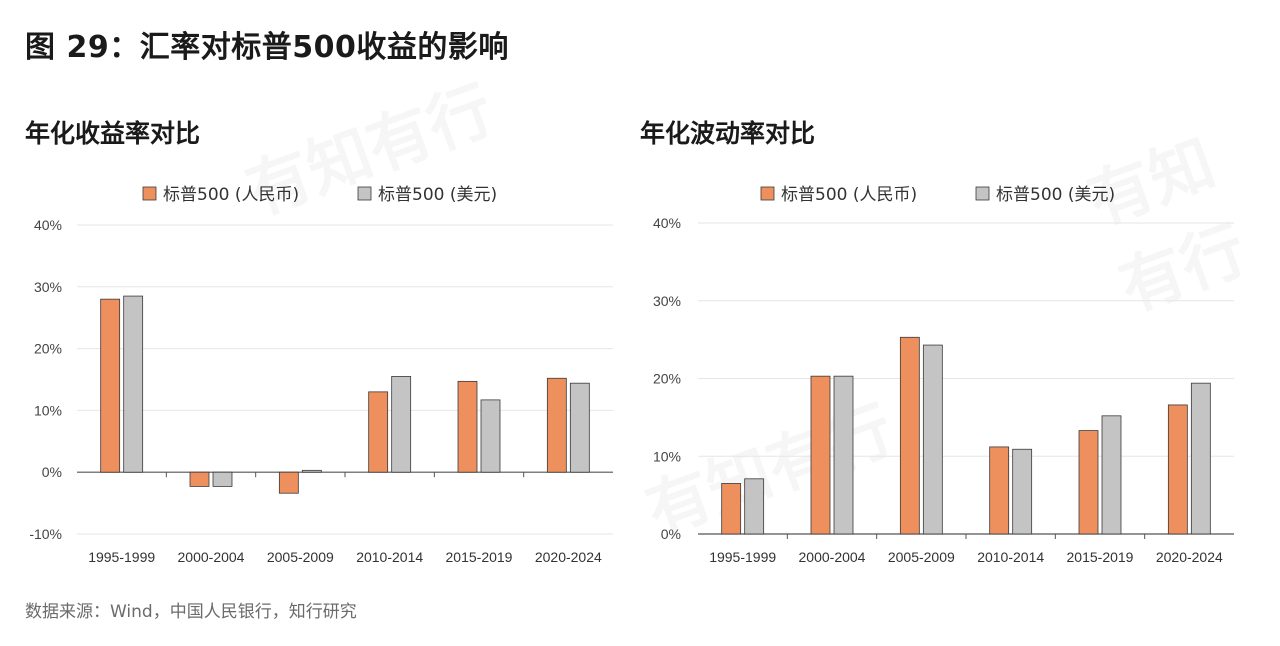  I want to click on chart-title-volatility: 年化波动率对比, so click(728, 133).